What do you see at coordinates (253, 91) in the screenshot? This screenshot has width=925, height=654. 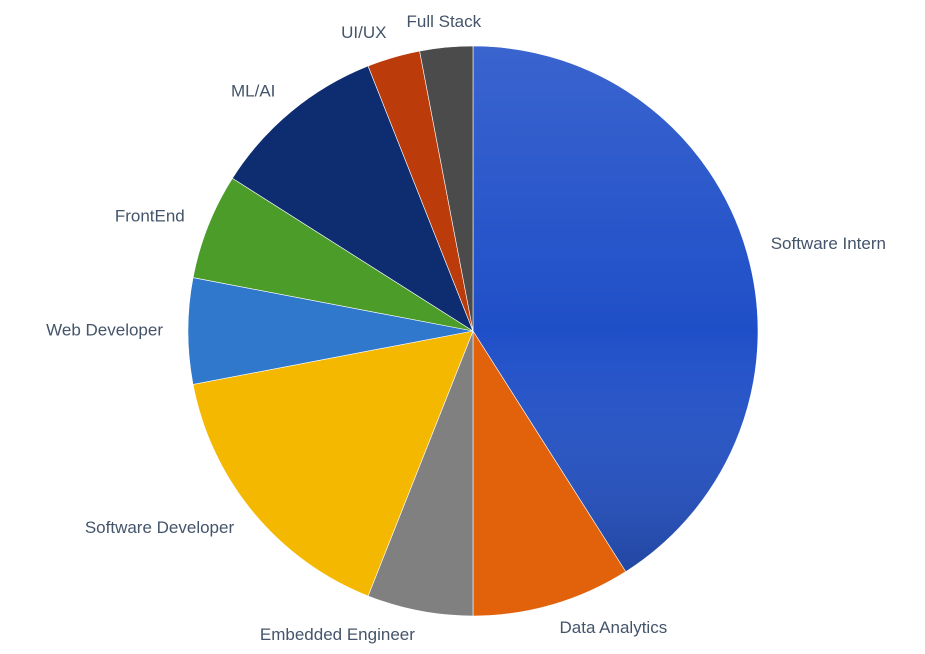 I see `slice-label: ML/AI` at bounding box center [253, 91].